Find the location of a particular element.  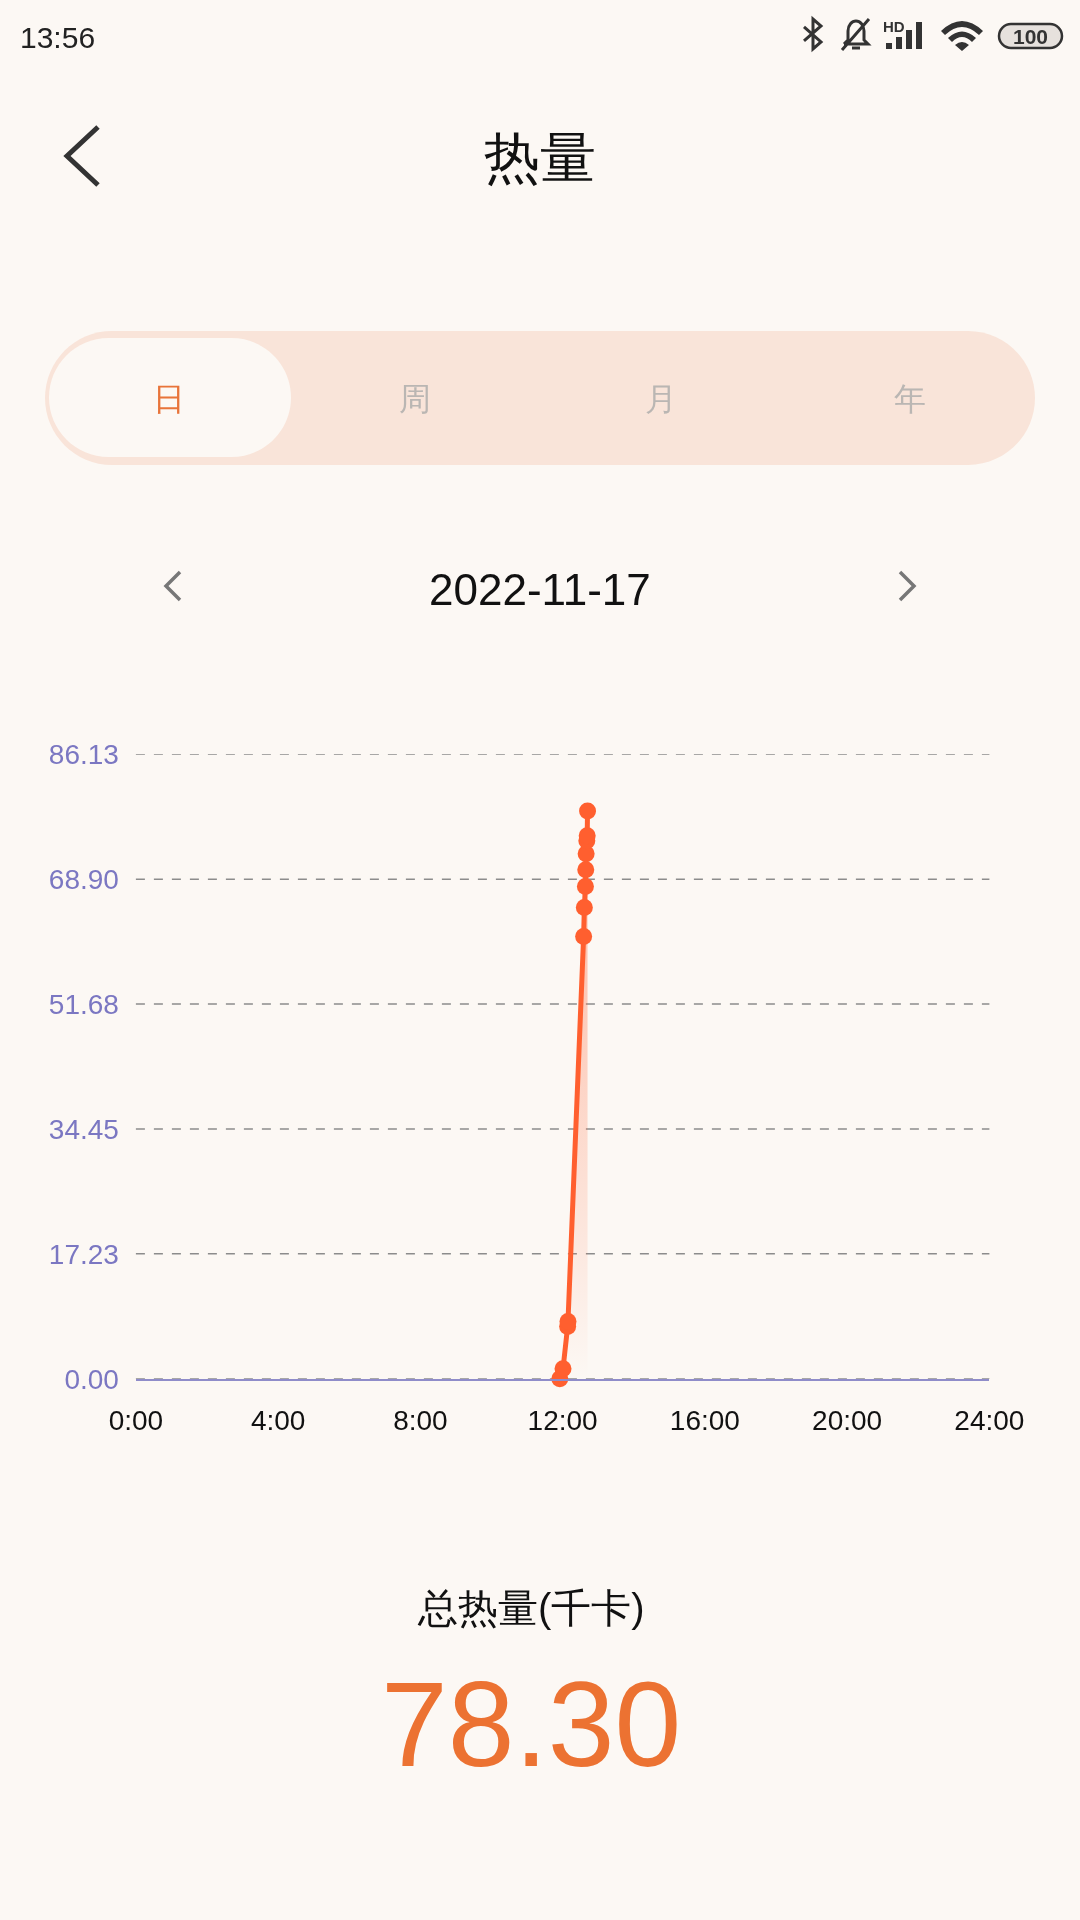

x-tick-label: 12:00 is located at coordinates (562, 1421).